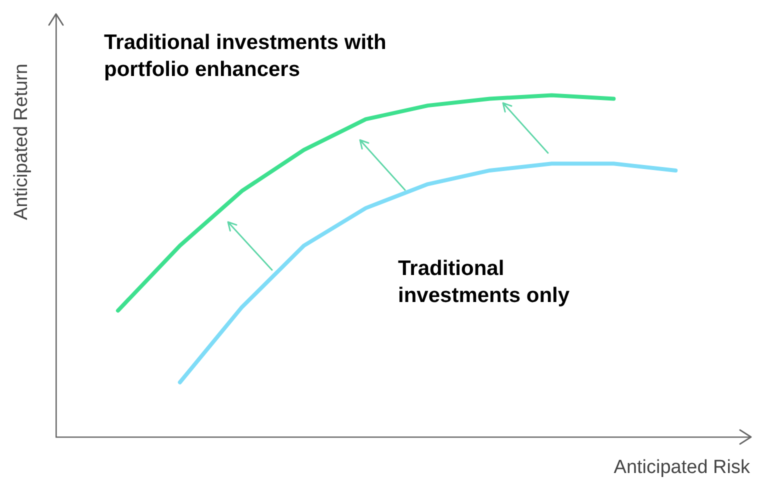 The image size is (767, 480). What do you see at coordinates (22, 142) in the screenshot?
I see `y-axis-title: Anticipated Return` at bounding box center [22, 142].